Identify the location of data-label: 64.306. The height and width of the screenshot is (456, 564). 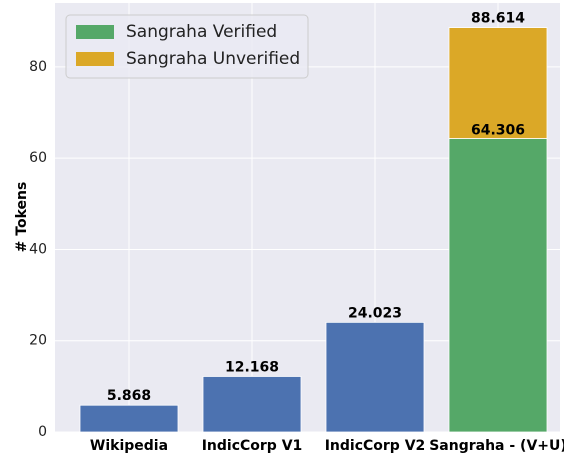
(498, 131).